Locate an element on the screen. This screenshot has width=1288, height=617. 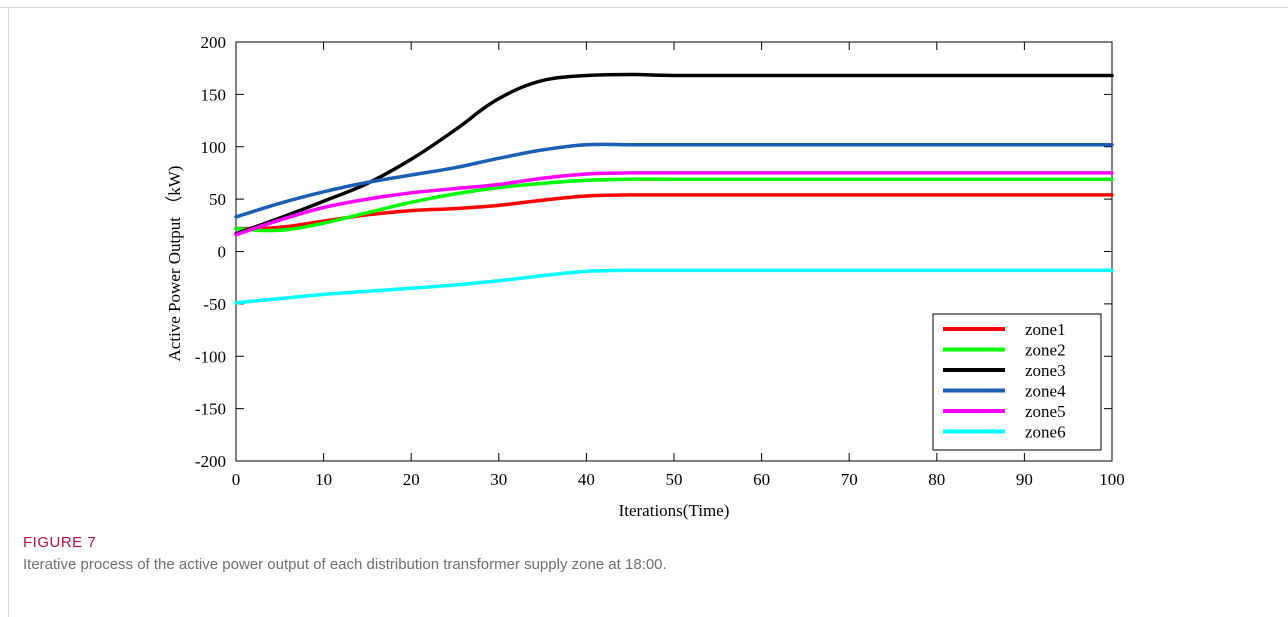
x-tick-label: 0 is located at coordinates (236, 479).